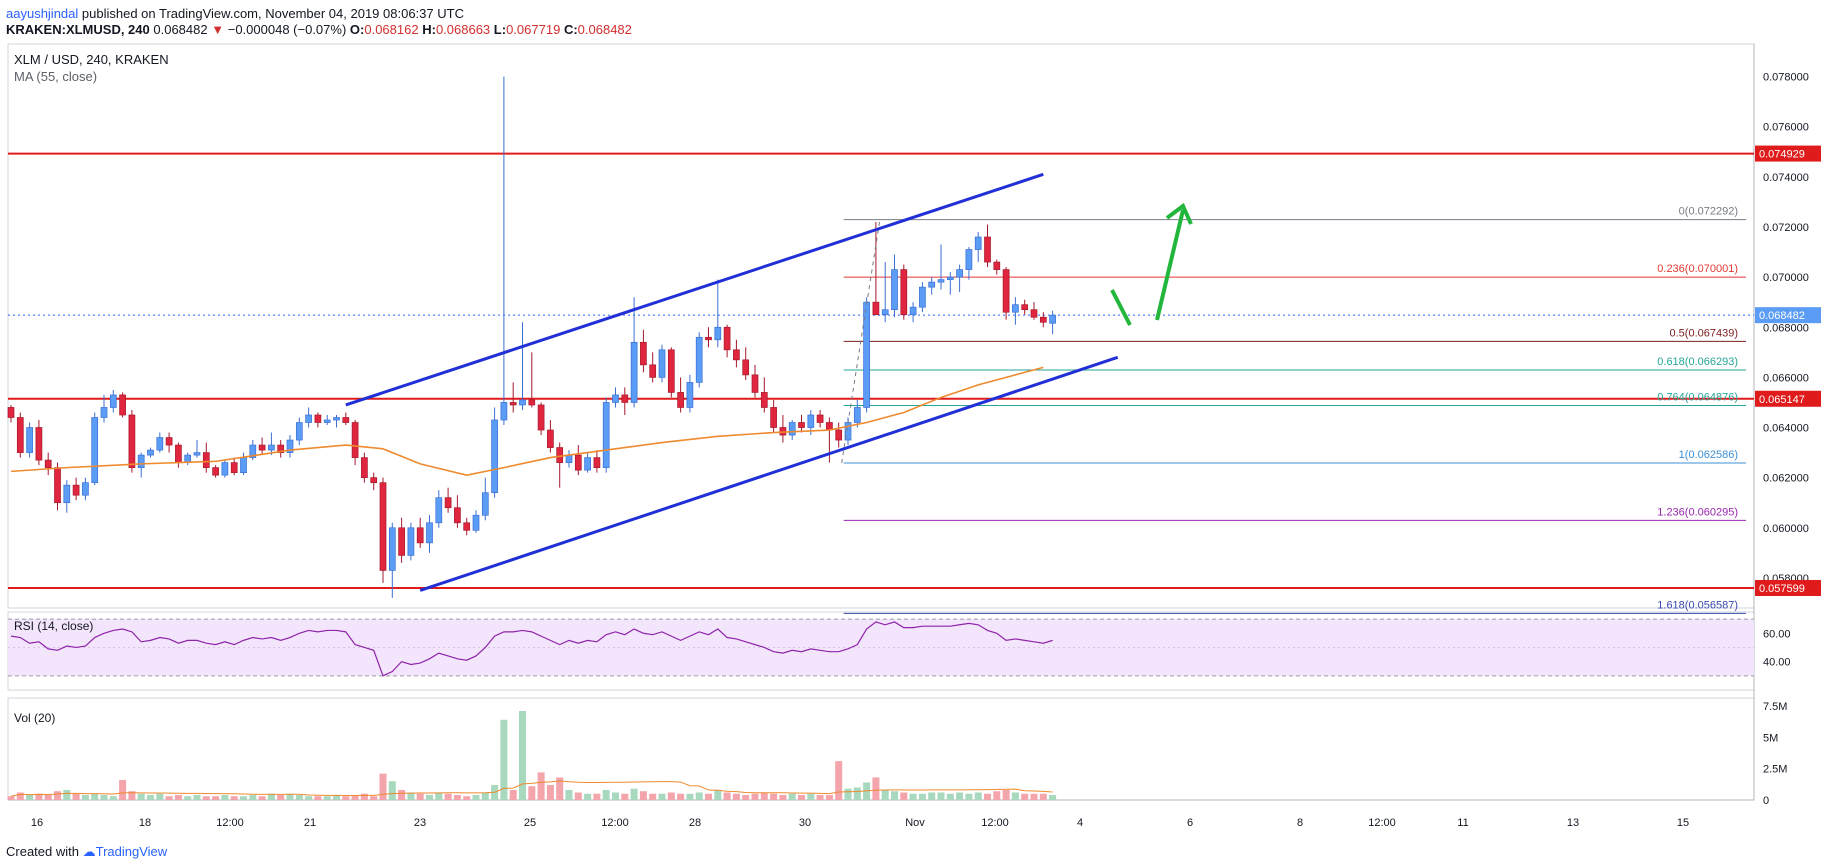 Image resolution: width=1828 pixels, height=868 pixels. Describe the element at coordinates (694, 289) in the screenshot. I see `channel-upper-line` at that location.